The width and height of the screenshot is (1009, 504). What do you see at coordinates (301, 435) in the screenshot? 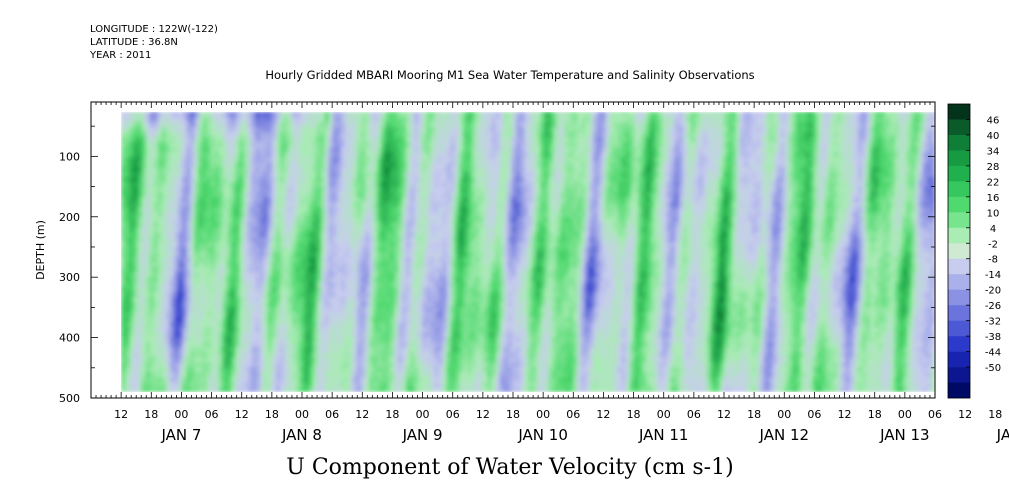
I see `x-day-label: JAN 8` at bounding box center [301, 435].